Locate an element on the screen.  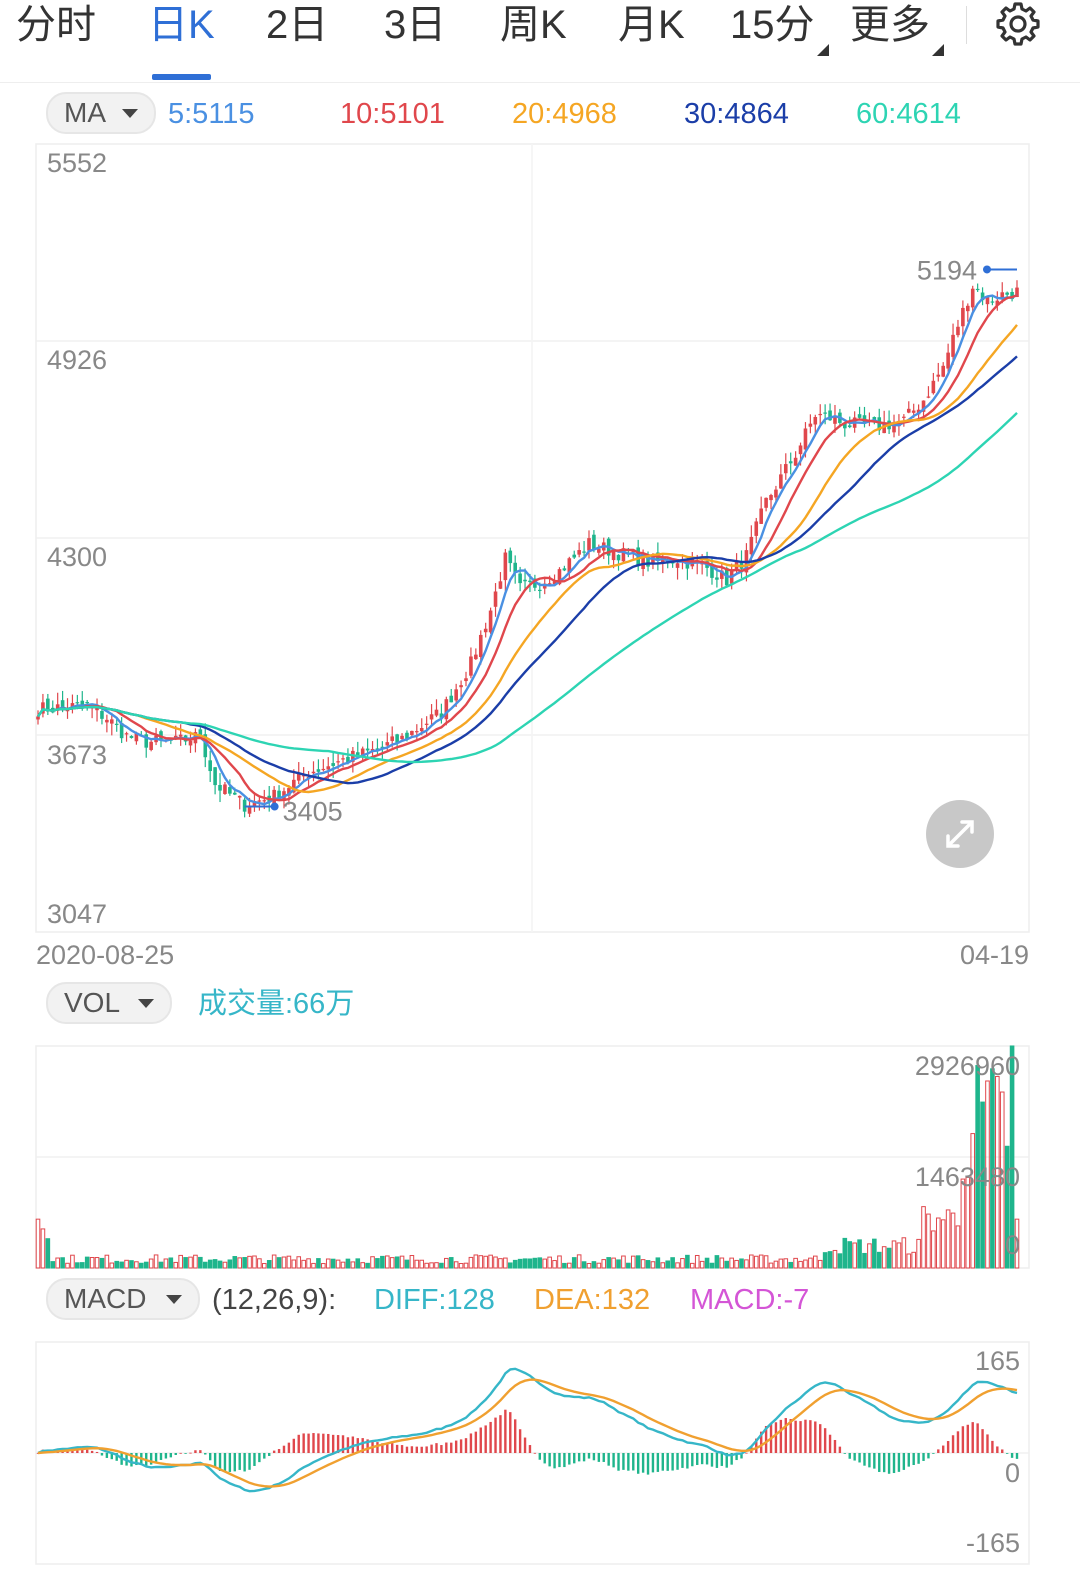
tab-2day: 2日 is located at coordinates (297, 41).